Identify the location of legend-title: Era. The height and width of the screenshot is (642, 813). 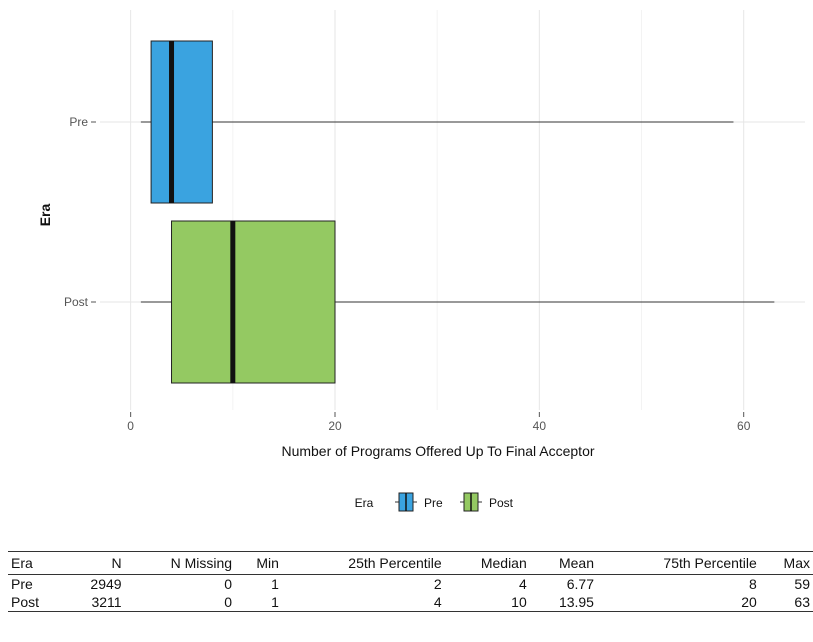
(364, 503).